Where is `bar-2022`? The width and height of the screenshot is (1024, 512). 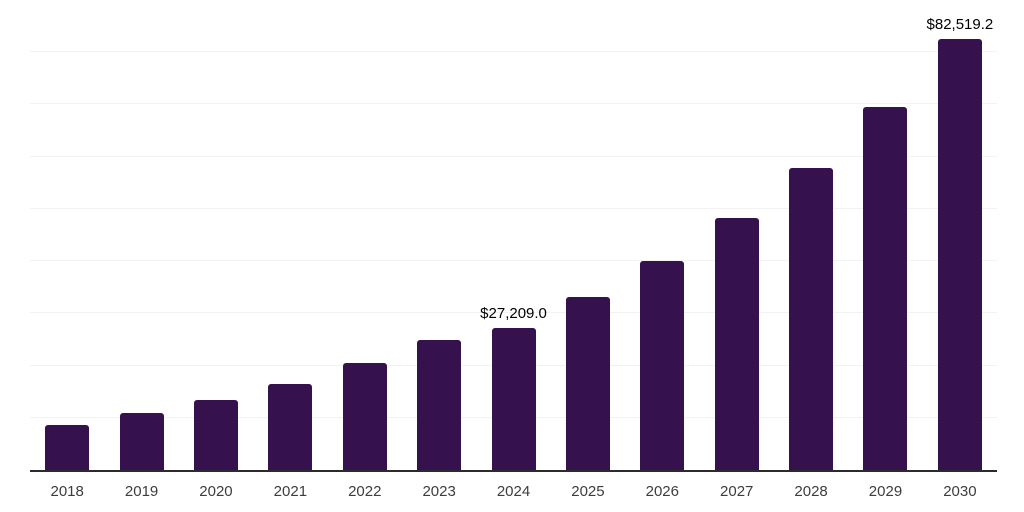
bar-2022 is located at coordinates (364, 416).